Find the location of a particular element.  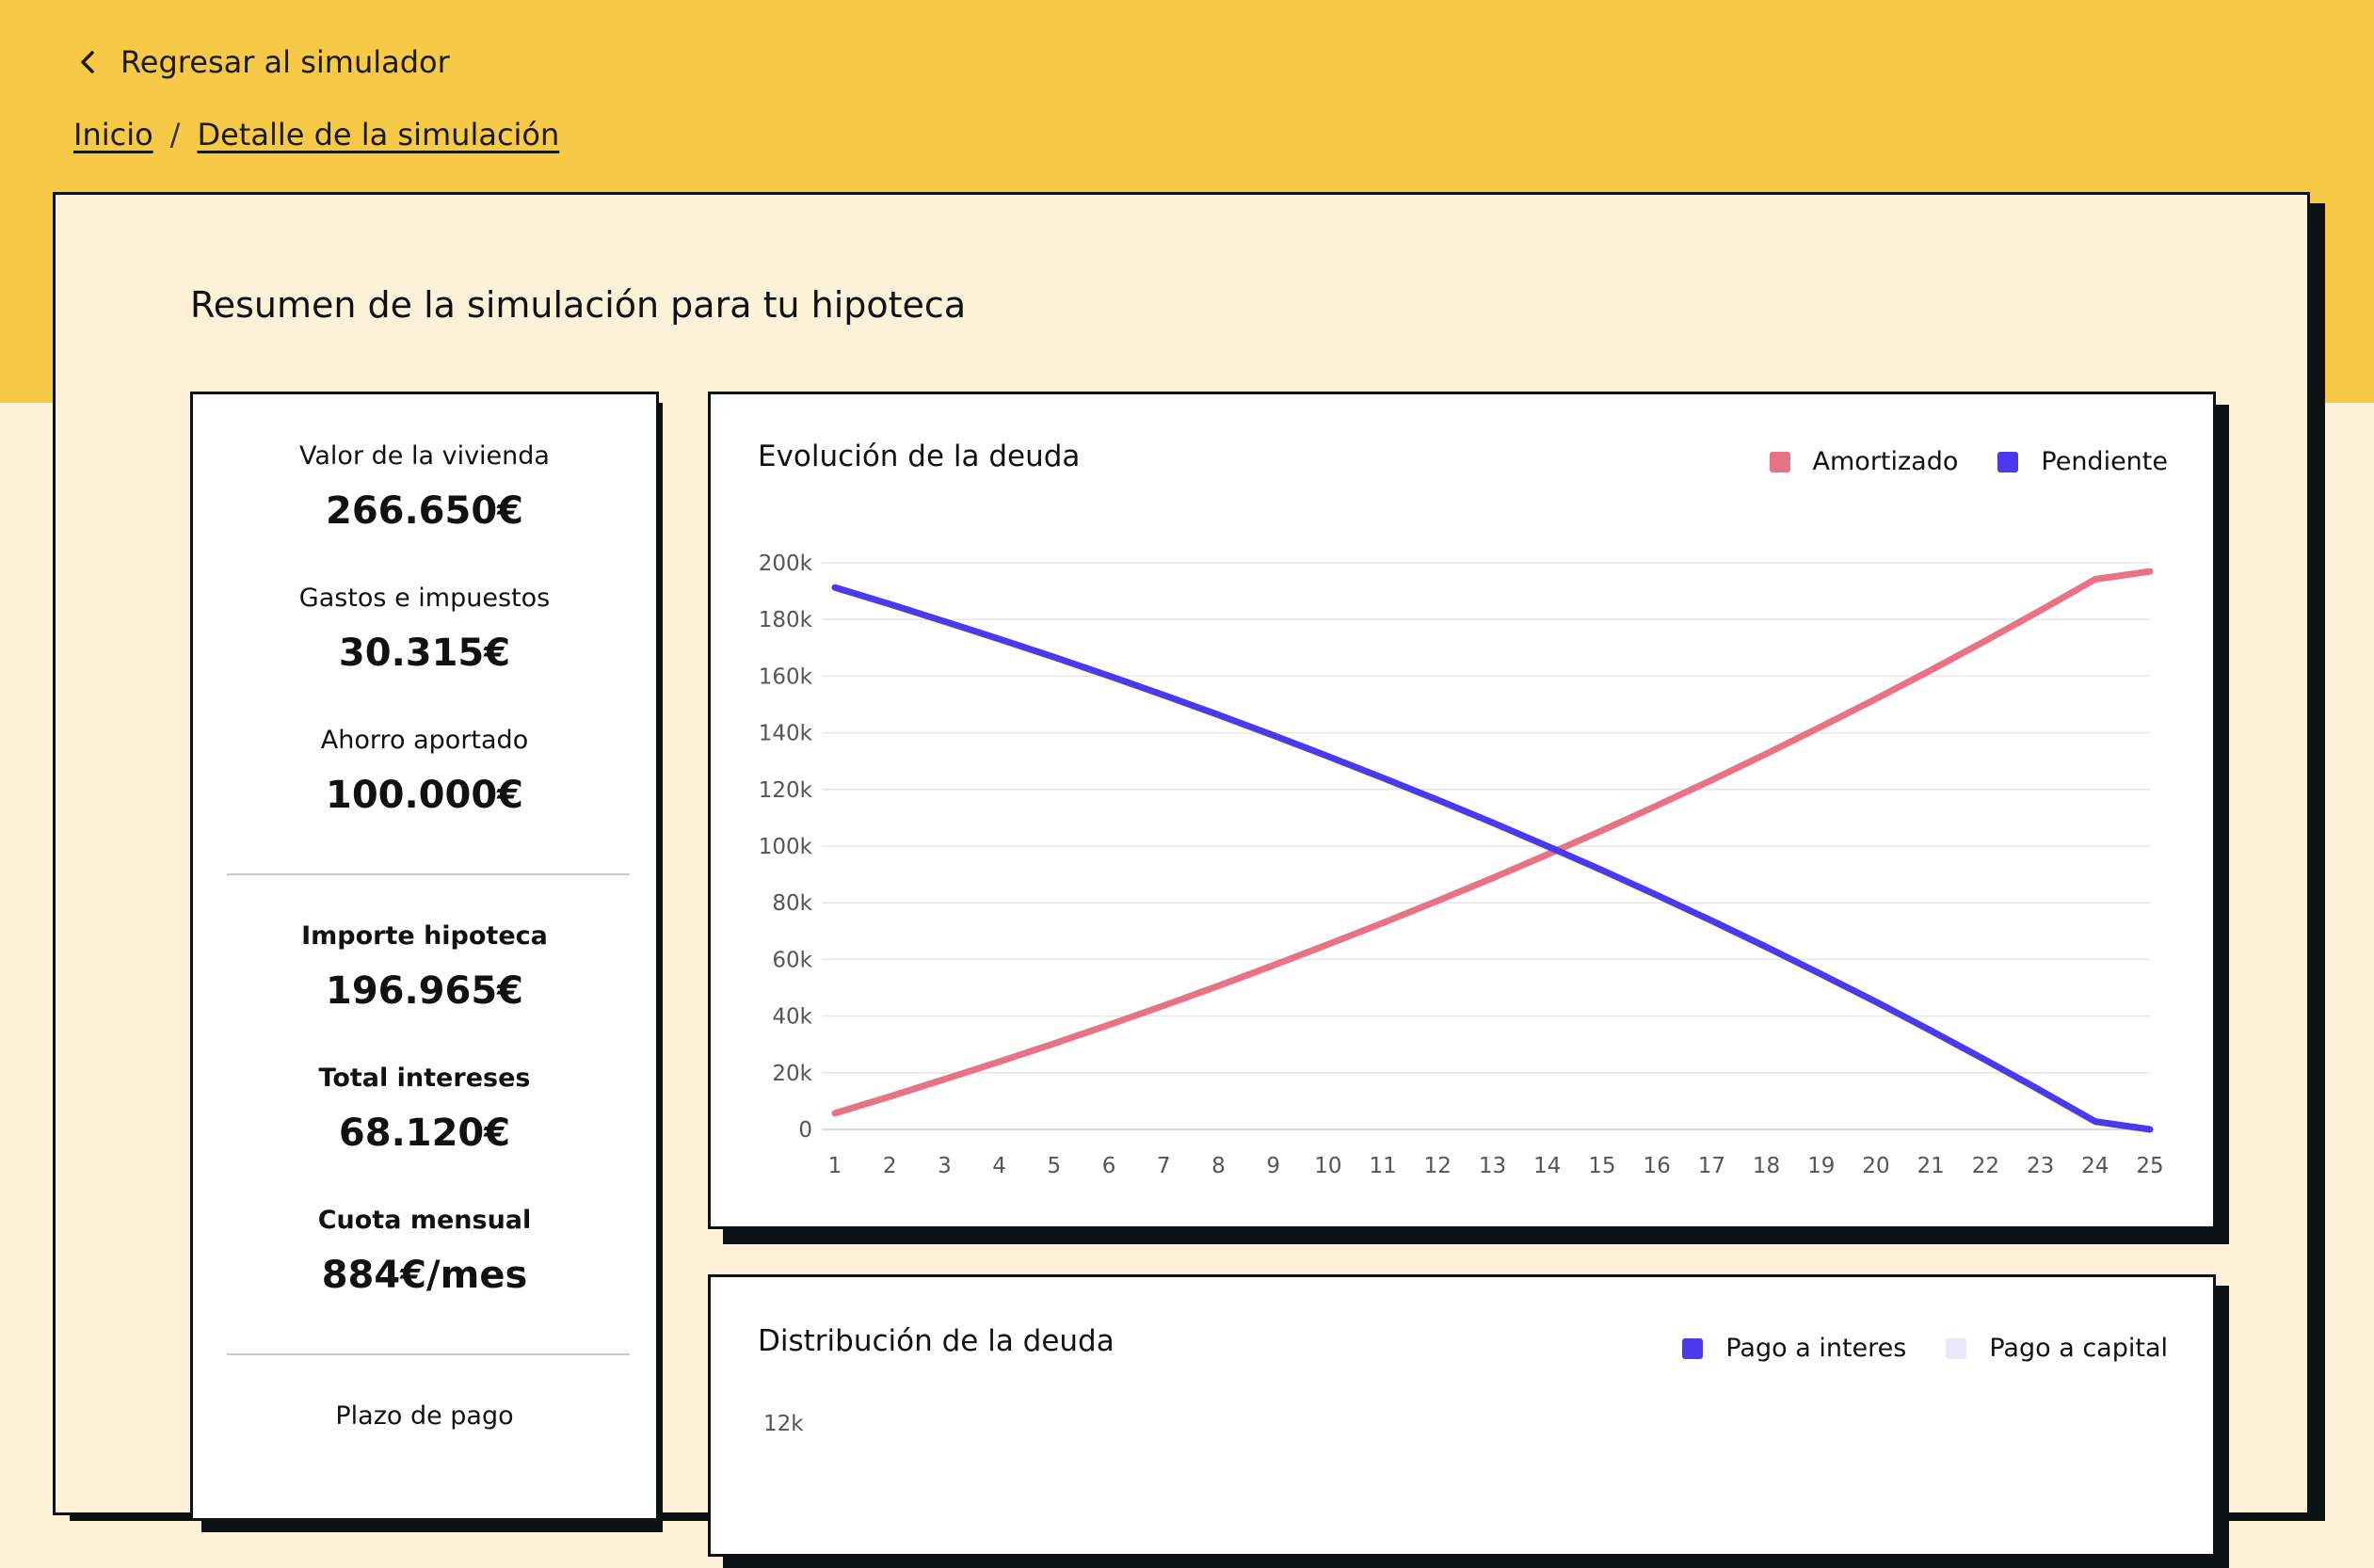

x-tick-label: 21 is located at coordinates (1931, 1166).